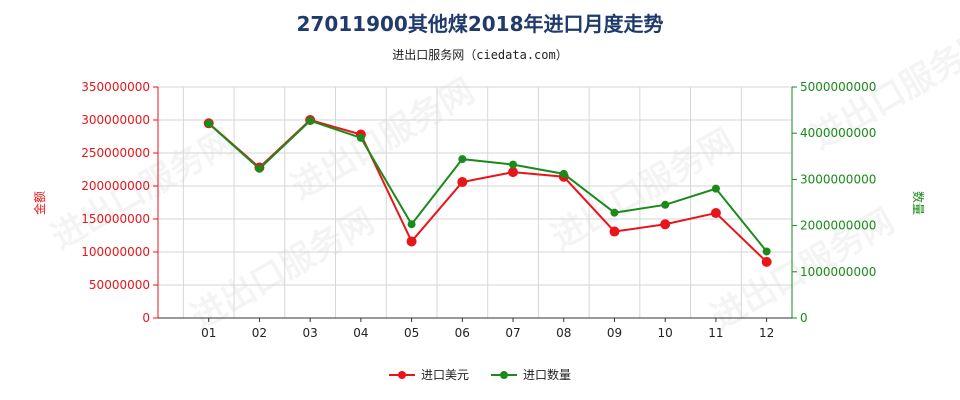 The image size is (960, 400). I want to click on left-tick-label: 150000000, so click(115, 219).